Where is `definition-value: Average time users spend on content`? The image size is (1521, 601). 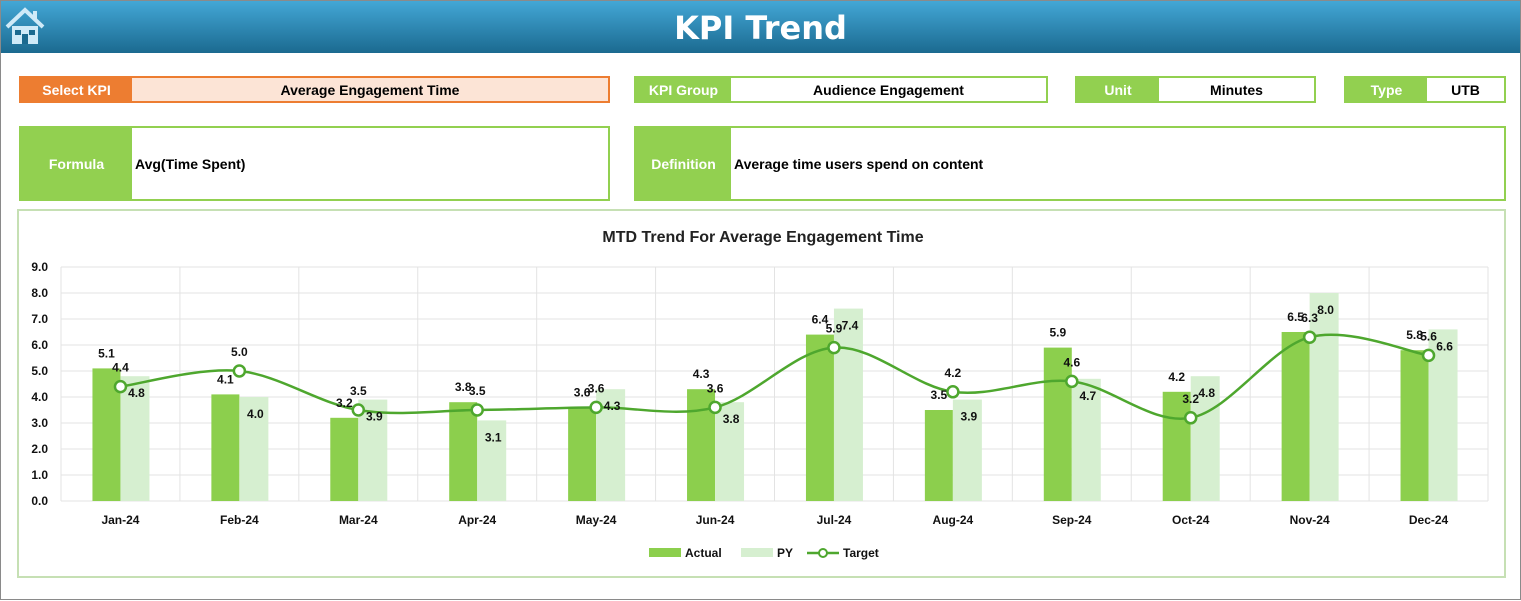 definition-value: Average time users spend on content is located at coordinates (859, 163).